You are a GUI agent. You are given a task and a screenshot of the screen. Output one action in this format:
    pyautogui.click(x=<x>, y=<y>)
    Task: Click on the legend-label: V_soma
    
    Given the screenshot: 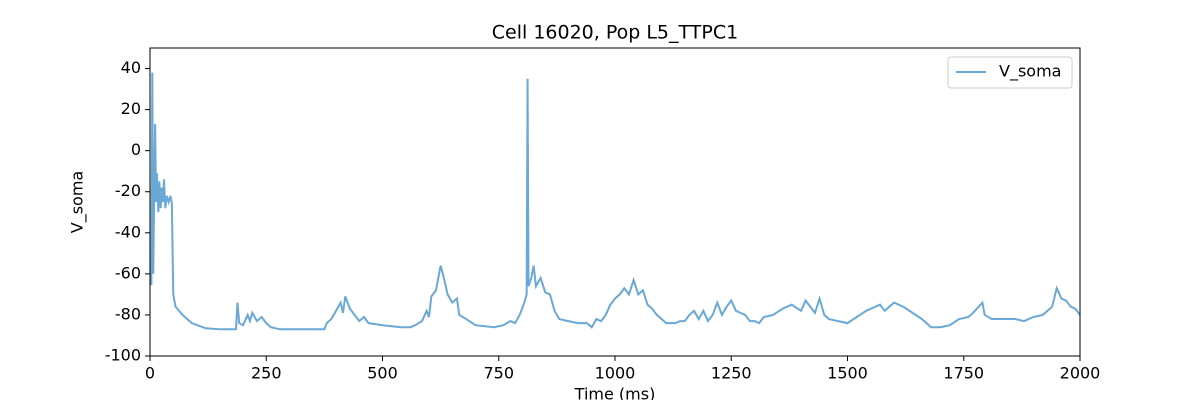 What is the action you would take?
    pyautogui.click(x=1030, y=72)
    